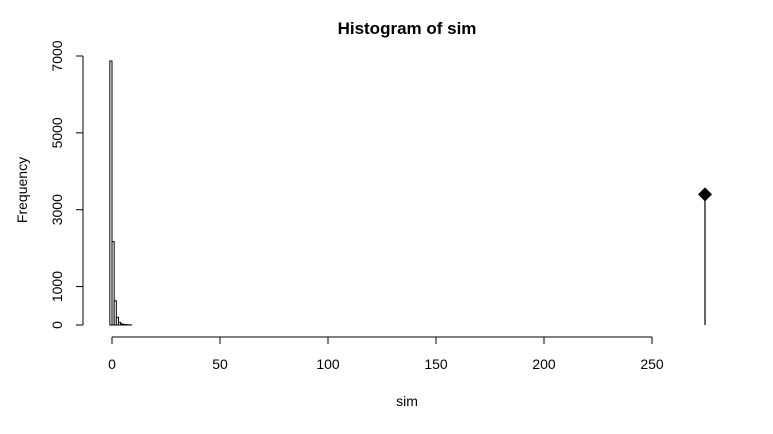 The width and height of the screenshot is (773, 434). What do you see at coordinates (705, 256) in the screenshot?
I see `observed-statistic` at bounding box center [705, 256].